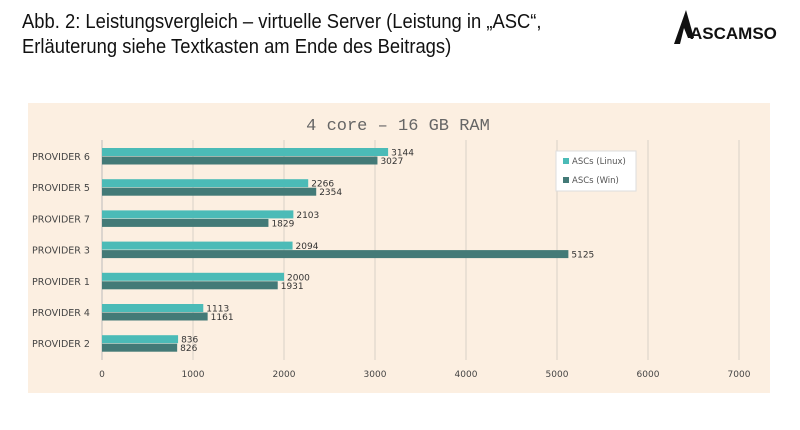 Image resolution: width=800 pixels, height=430 pixels. Describe the element at coordinates (595, 181) in the screenshot. I see `legend-label-win: ASCs (Win)` at that location.